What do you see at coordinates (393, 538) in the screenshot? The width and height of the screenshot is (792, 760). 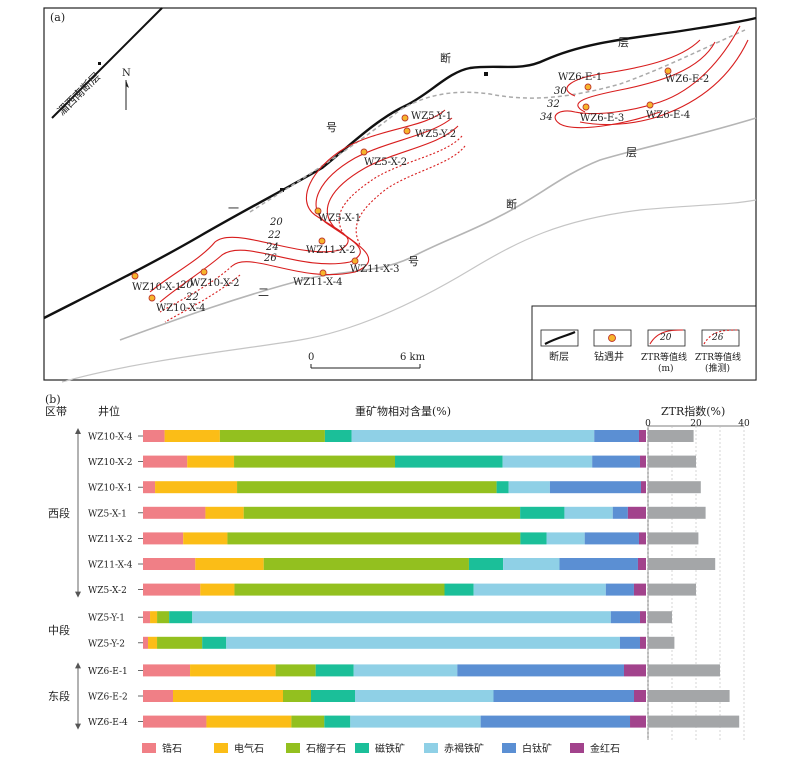 I see `bar-row: WZ11-X-2` at bounding box center [393, 538].